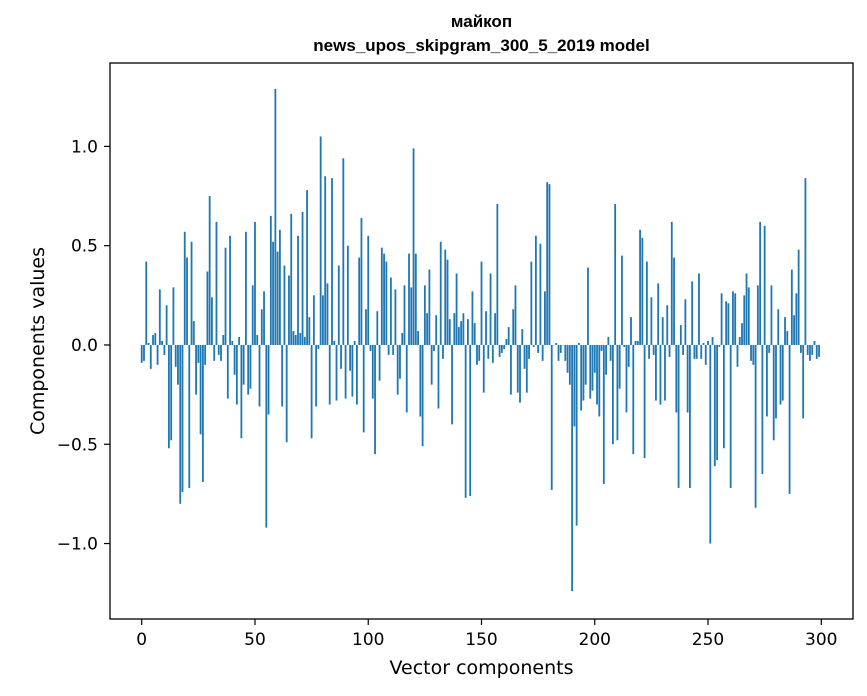 The width and height of the screenshot is (867, 696). I want to click on x-tick-label: 0, so click(141, 640).